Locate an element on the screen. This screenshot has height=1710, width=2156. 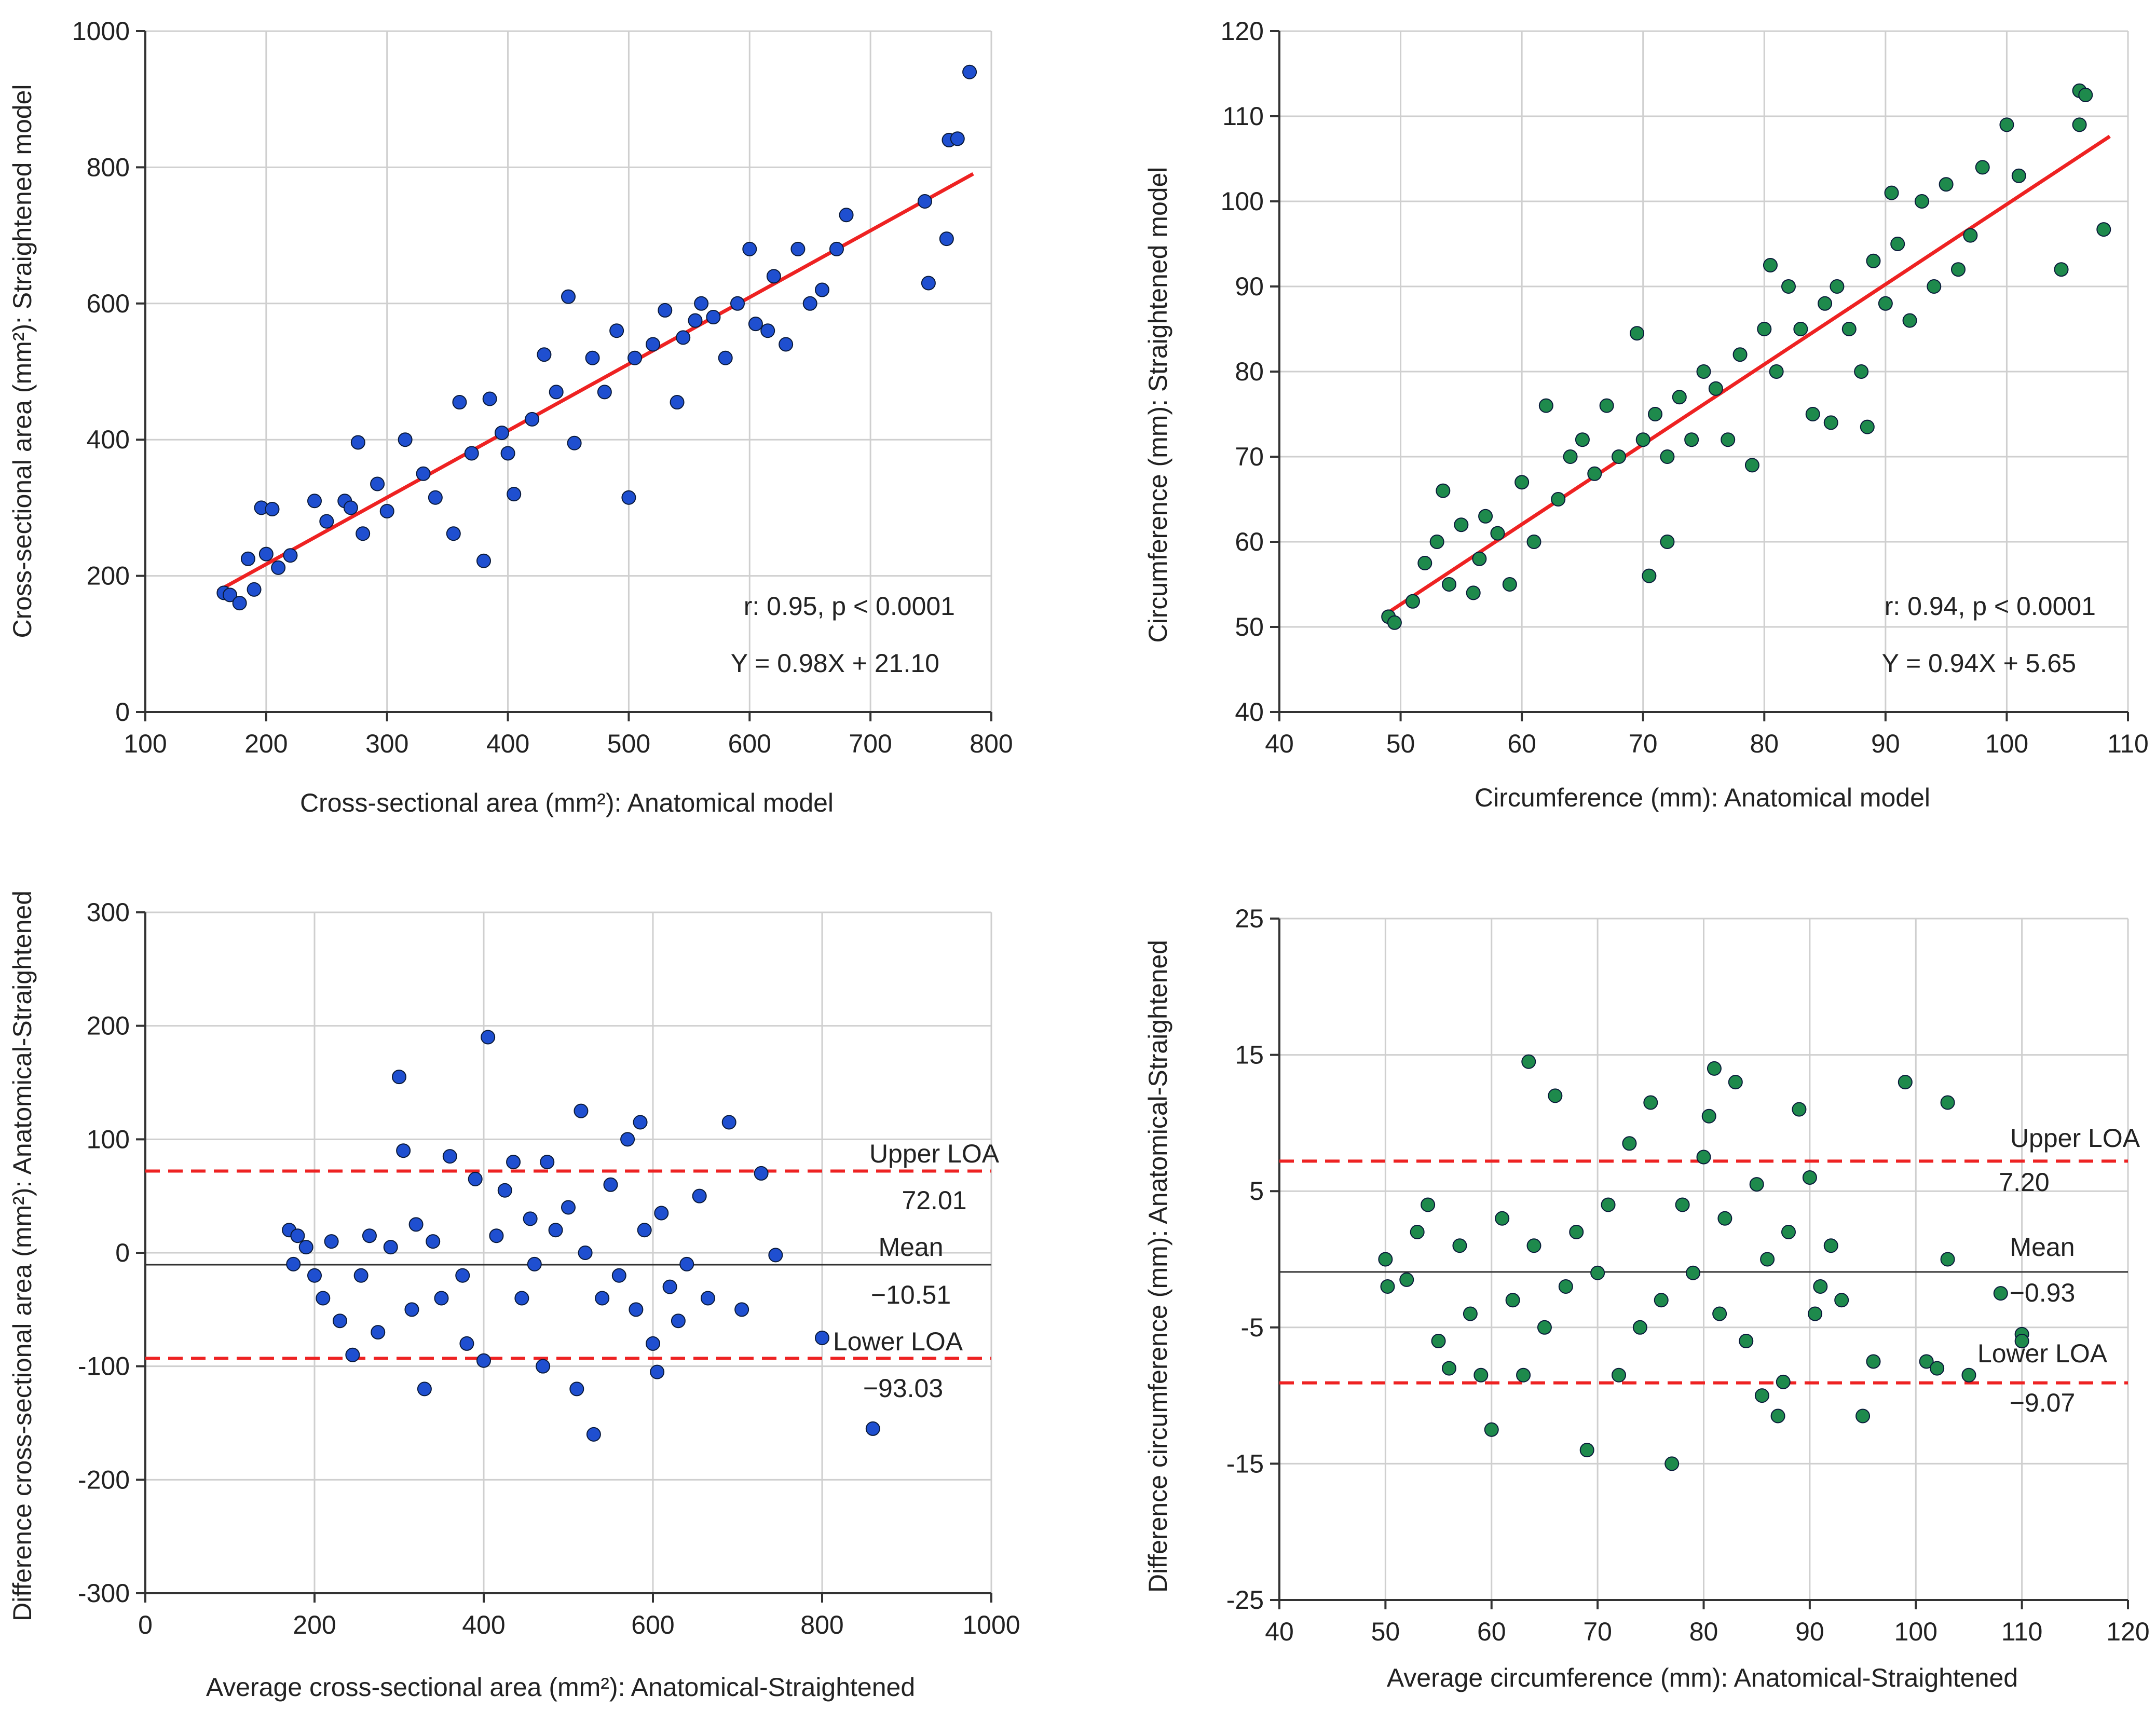
correlation-annotation: r: 0.94, p < 0.0001 is located at coordinates (1991, 606).